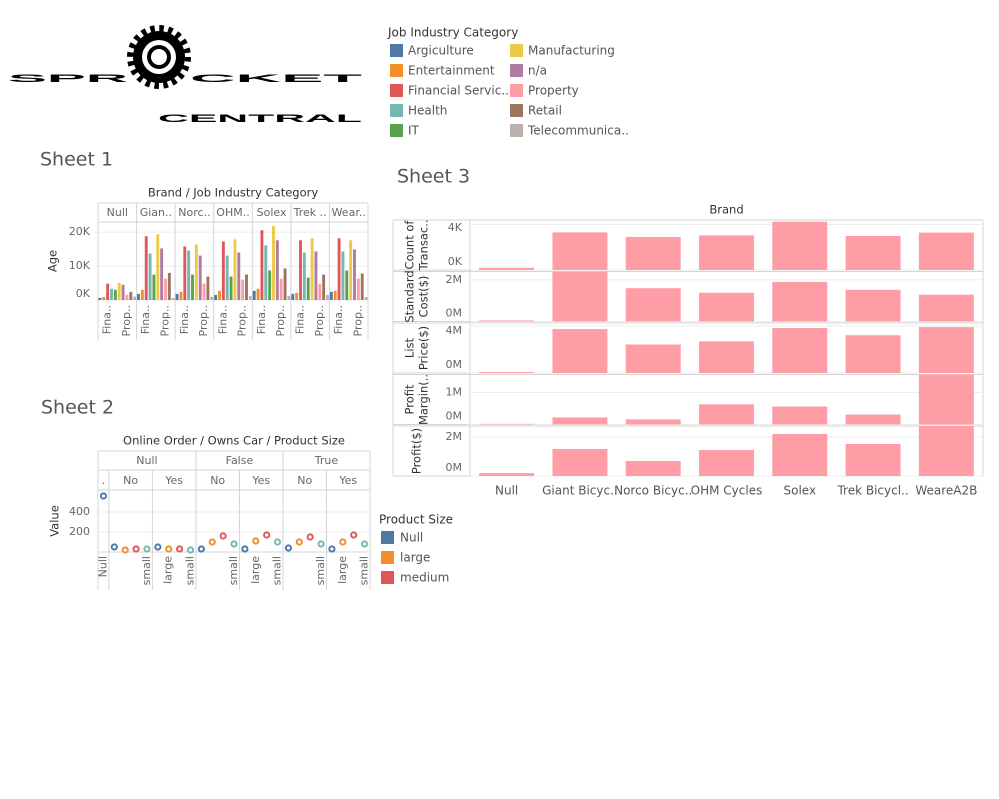 The width and height of the screenshot is (999, 799). I want to click on facet-label: Null, so click(117, 212).